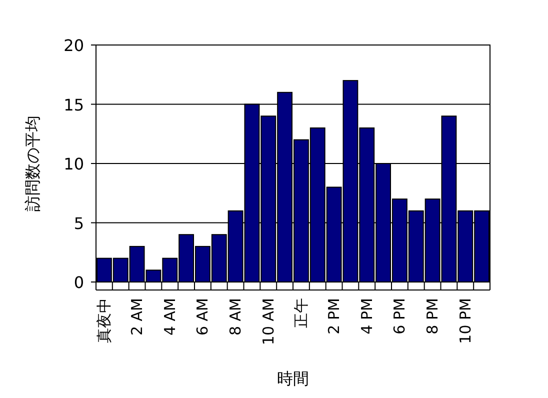 The height and width of the screenshot is (398, 548). I want to click on x-tick-label: 6 AM, so click(203, 317).